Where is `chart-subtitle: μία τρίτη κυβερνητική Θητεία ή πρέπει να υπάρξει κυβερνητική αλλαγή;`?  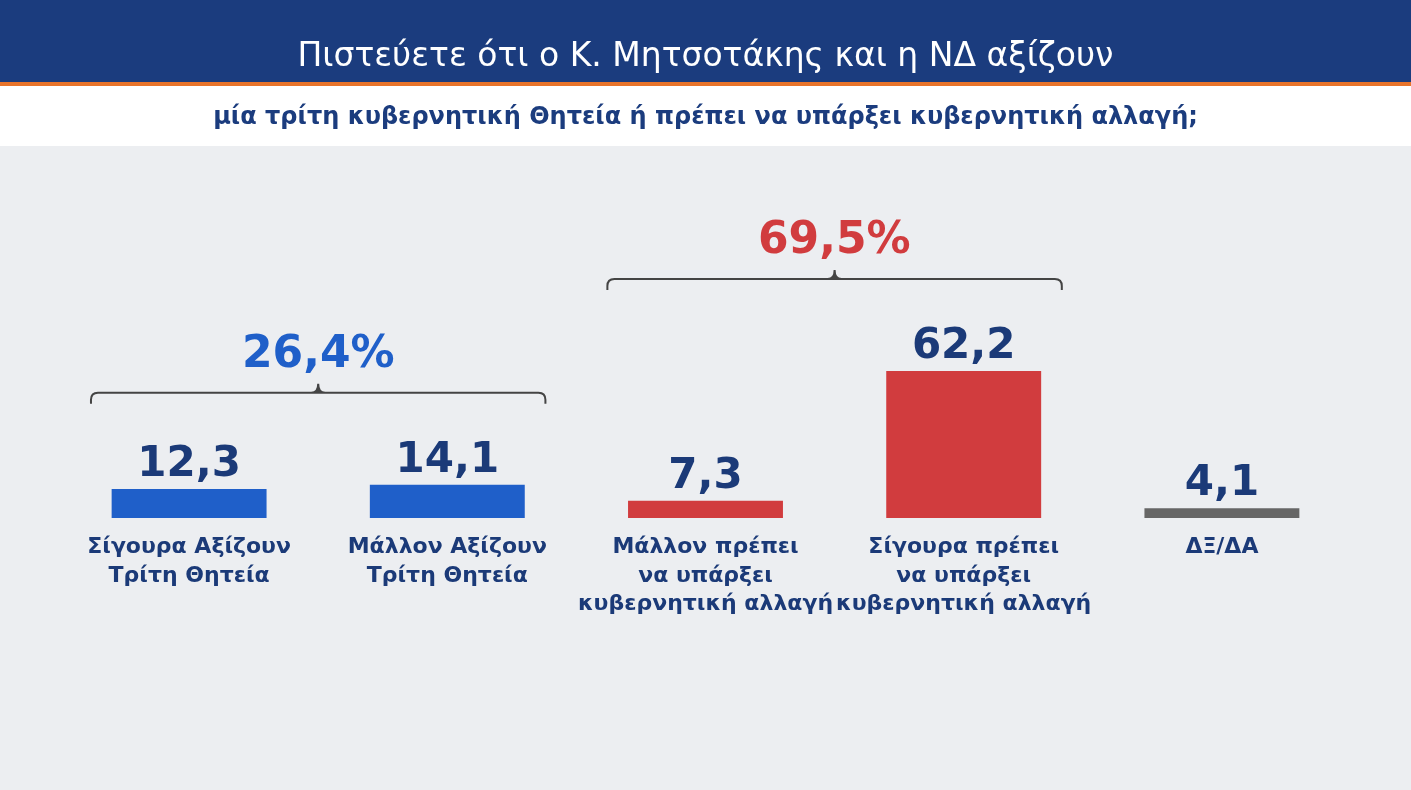 chart-subtitle: μία τρίτη κυβερνητική Θητεία ή πρέπει να υπάρξει κυβερνητική αλλαγή; is located at coordinates (705, 116).